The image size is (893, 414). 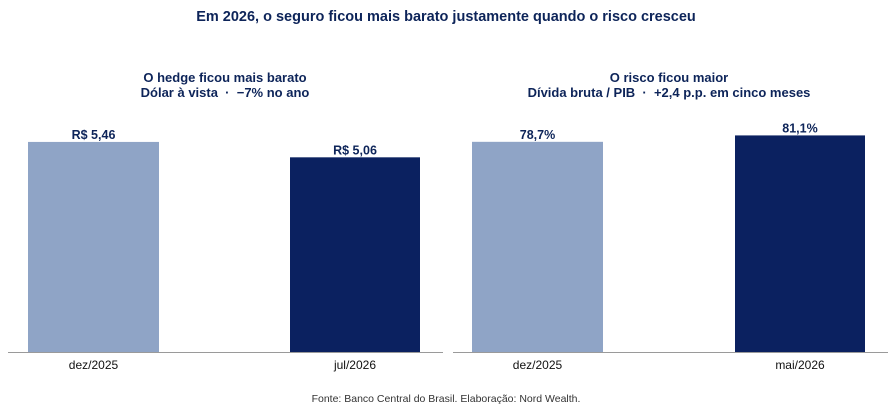 What do you see at coordinates (538, 365) in the screenshot?
I see `panel-risco-tick-label-1: dez/2025` at bounding box center [538, 365].